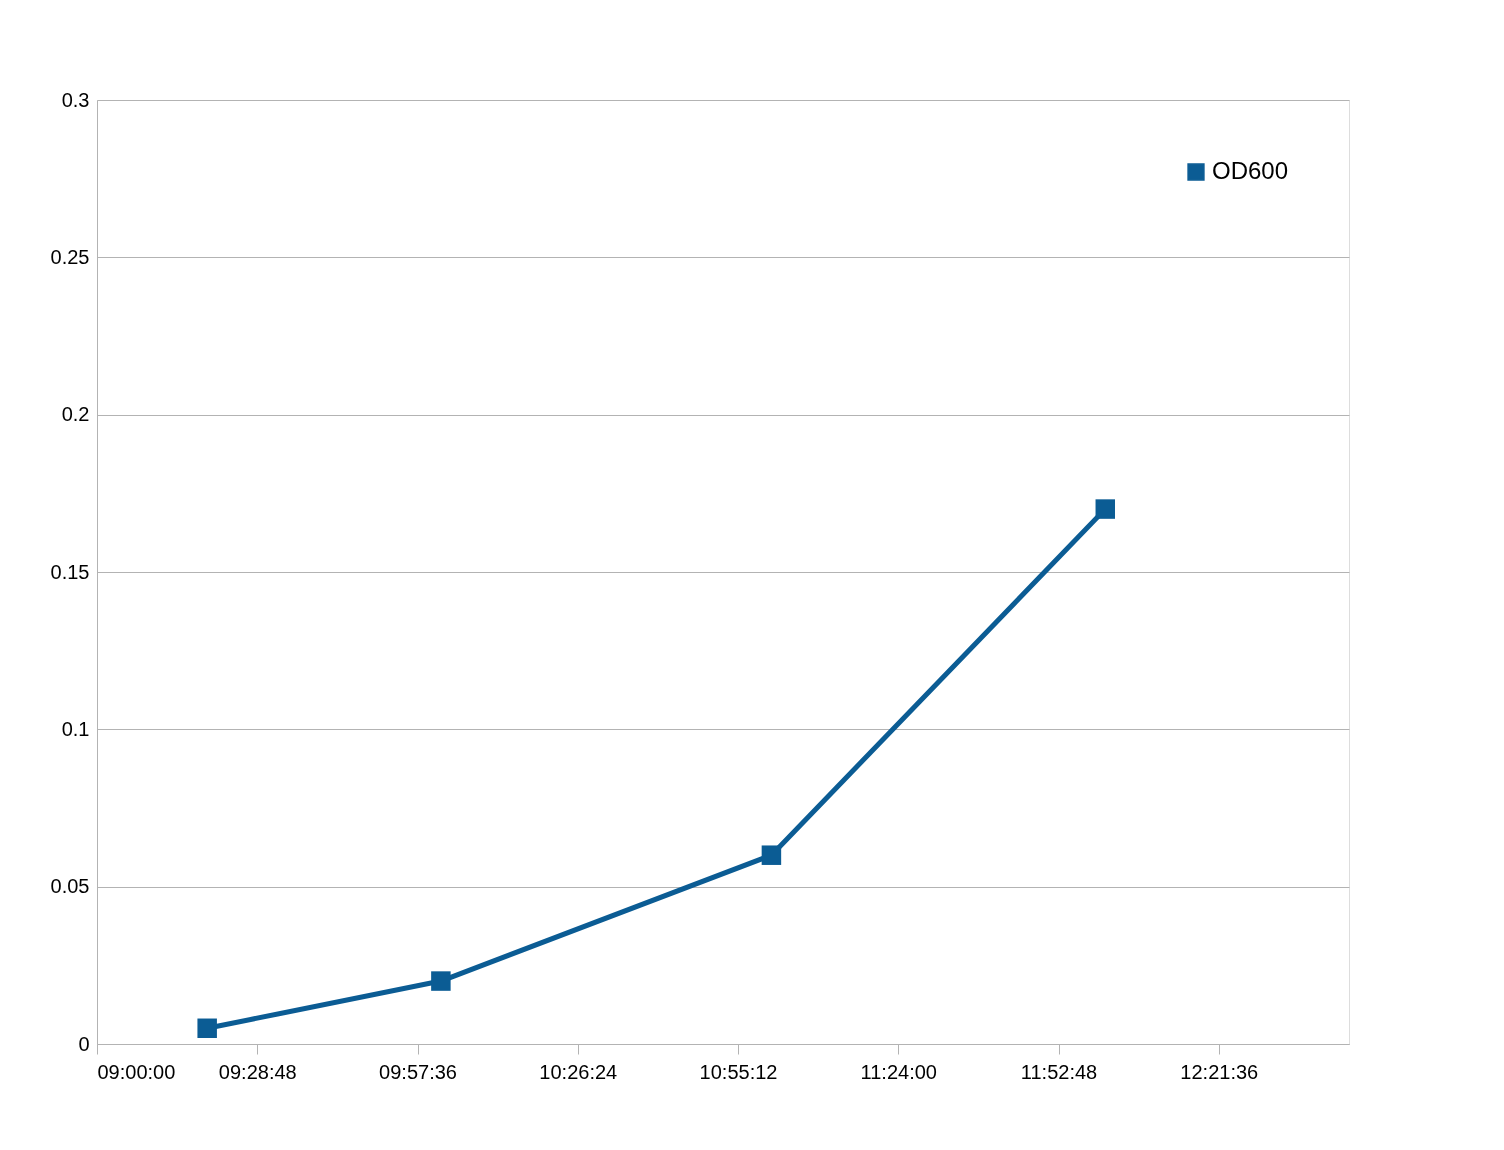 The image size is (1504, 1150). What do you see at coordinates (1059, 1071) in the screenshot?
I see `x-tick-label: 11:52:48` at bounding box center [1059, 1071].